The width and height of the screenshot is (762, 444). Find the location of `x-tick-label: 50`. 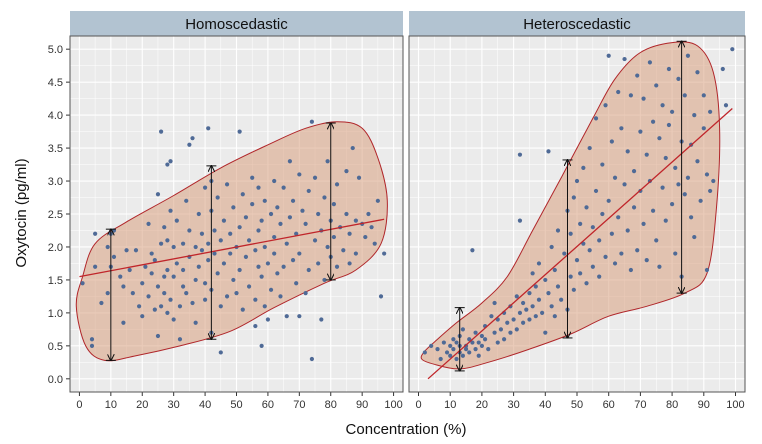

x-tick-label: 50 is located at coordinates (577, 405).